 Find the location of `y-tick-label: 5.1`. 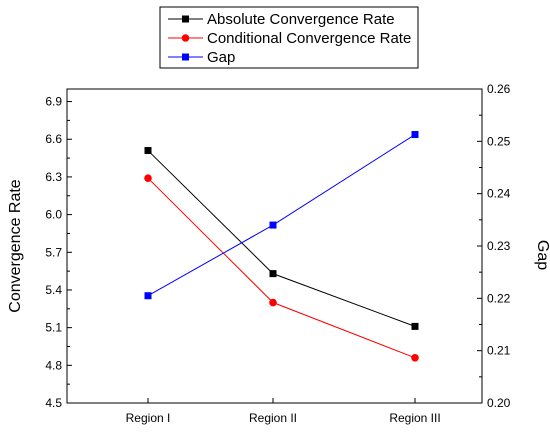

y-tick-label: 5.1 is located at coordinates (53, 328).